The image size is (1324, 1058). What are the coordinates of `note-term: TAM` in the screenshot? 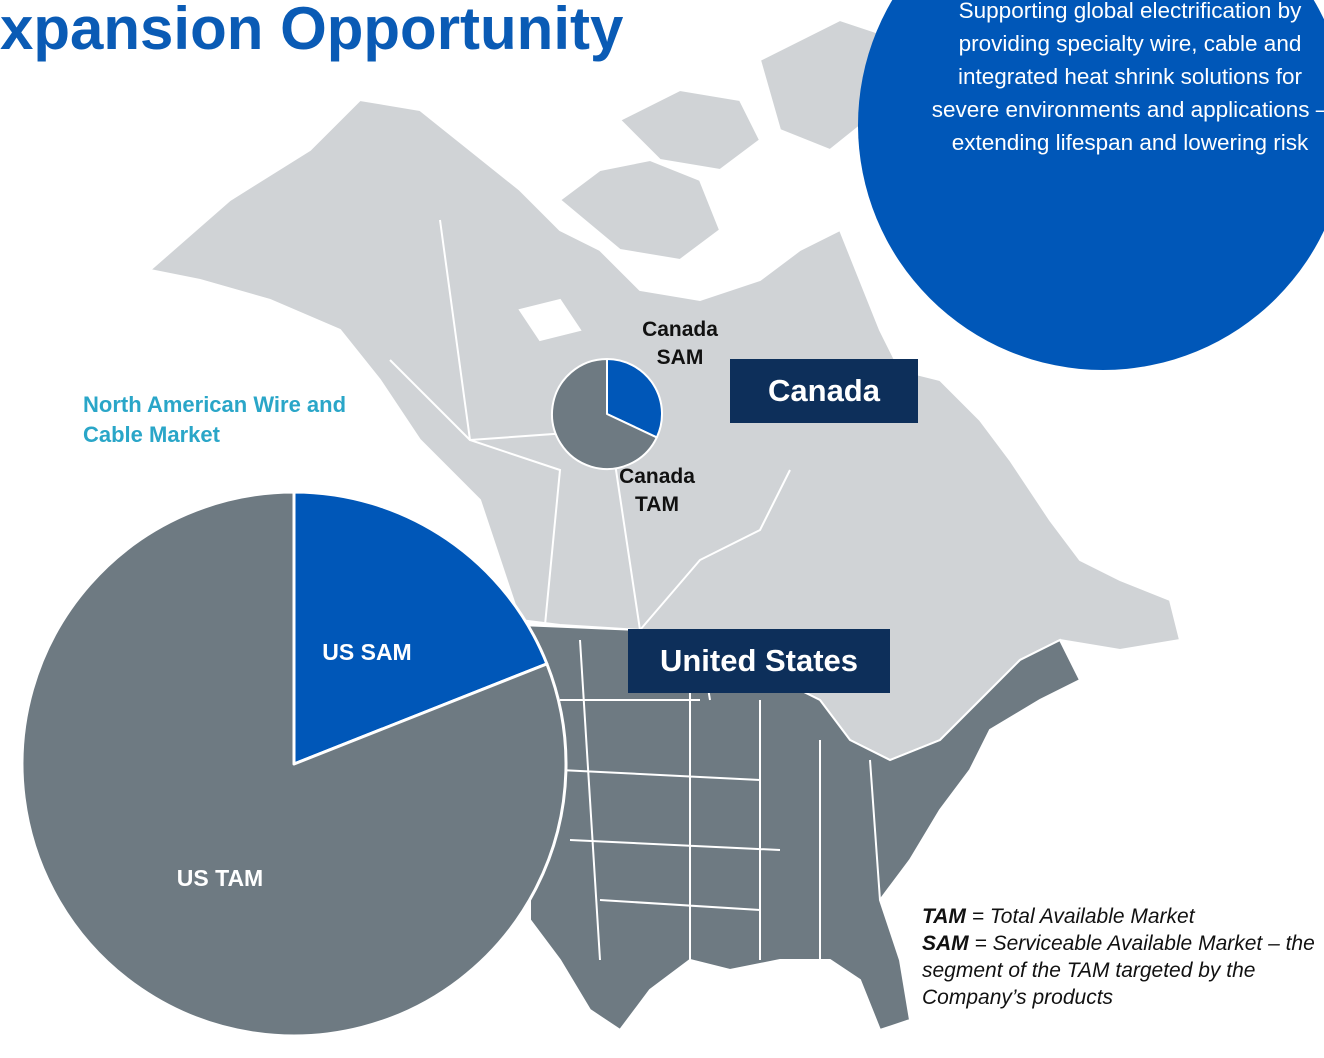 It's located at (944, 916).